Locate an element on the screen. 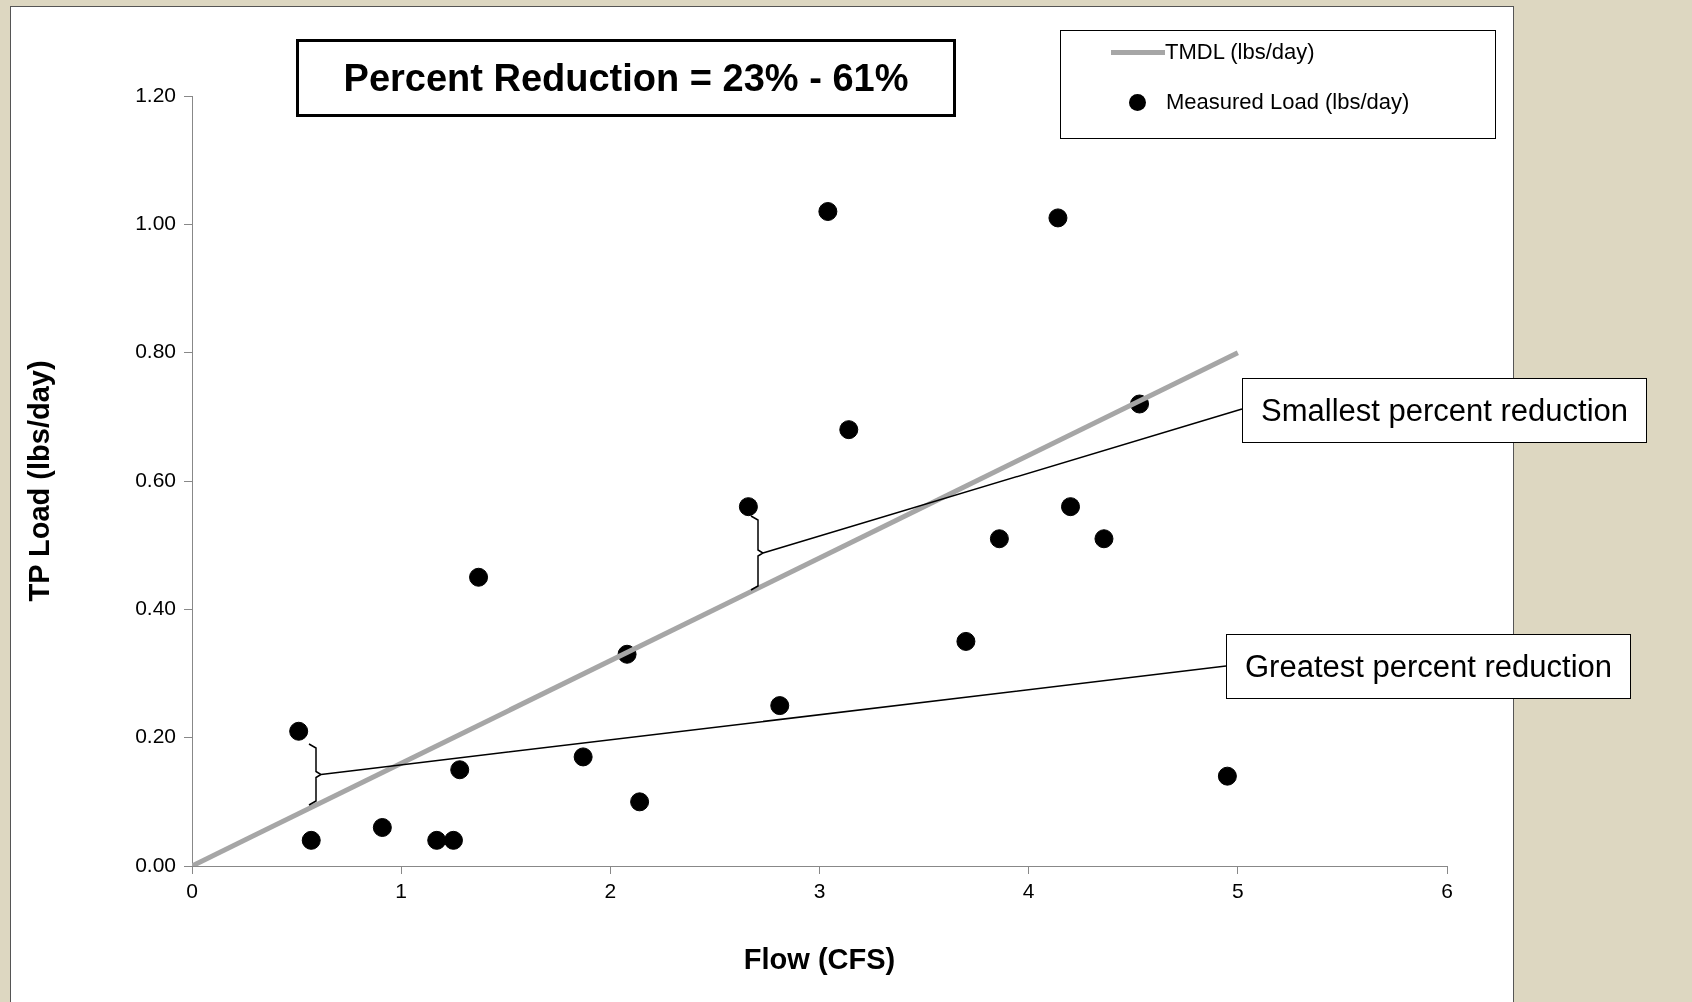 Image resolution: width=1692 pixels, height=1002 pixels. x-tick-label: 4 is located at coordinates (1028, 891).